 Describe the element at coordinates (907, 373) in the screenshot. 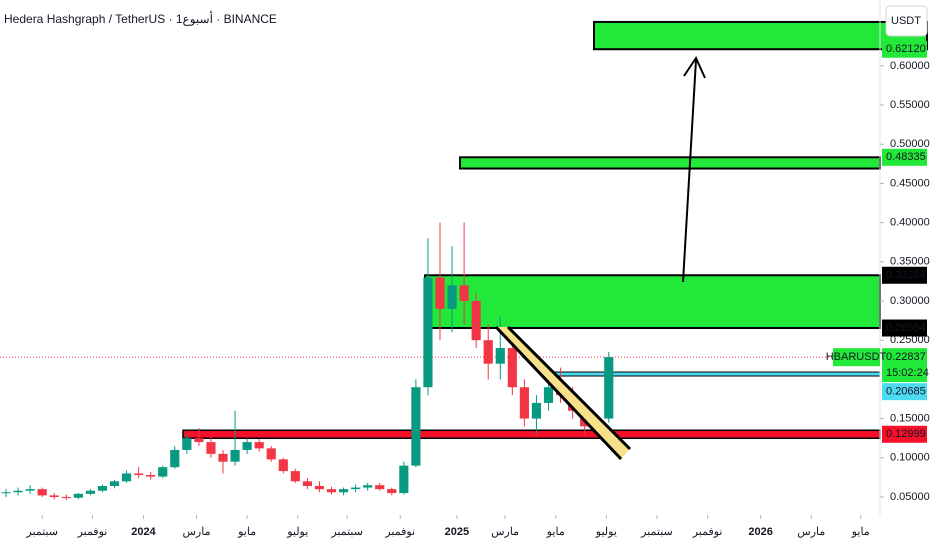

I see `countdown-label: 15:02:24` at that location.